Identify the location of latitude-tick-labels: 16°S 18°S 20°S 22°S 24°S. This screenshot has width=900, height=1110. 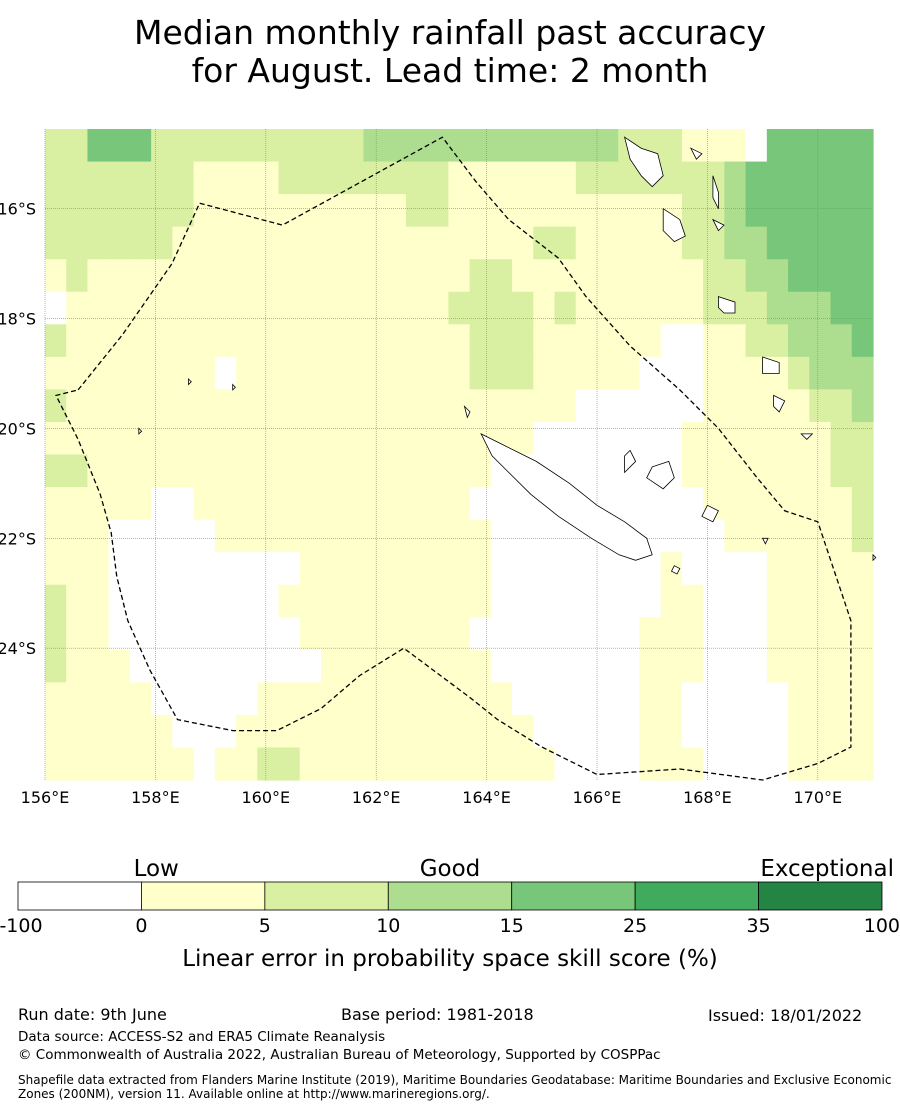
(18, 429).